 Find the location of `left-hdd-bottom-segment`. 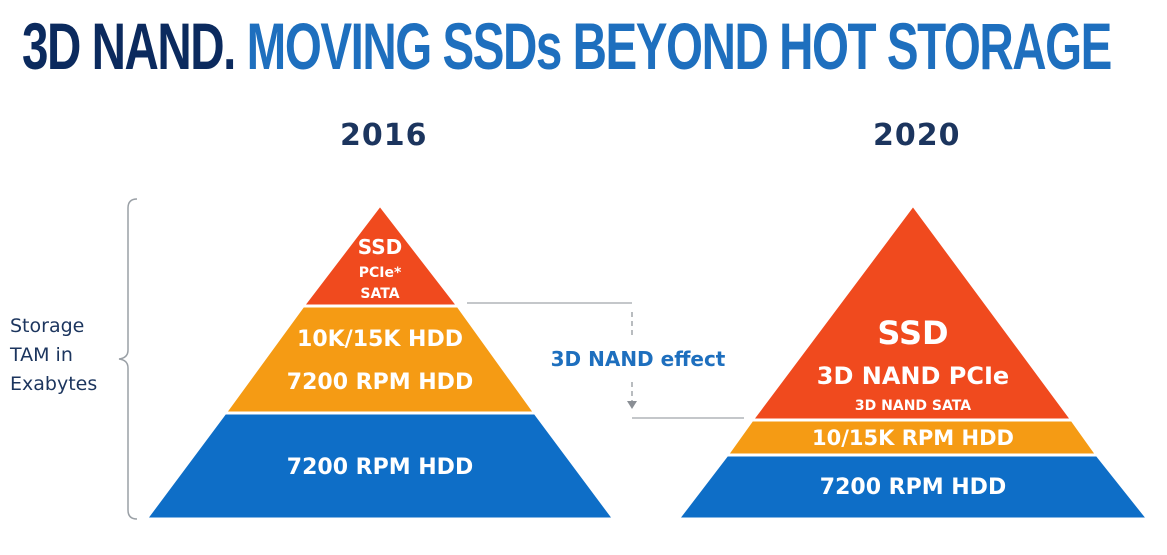

left-hdd-bottom-segment is located at coordinates (380, 466).